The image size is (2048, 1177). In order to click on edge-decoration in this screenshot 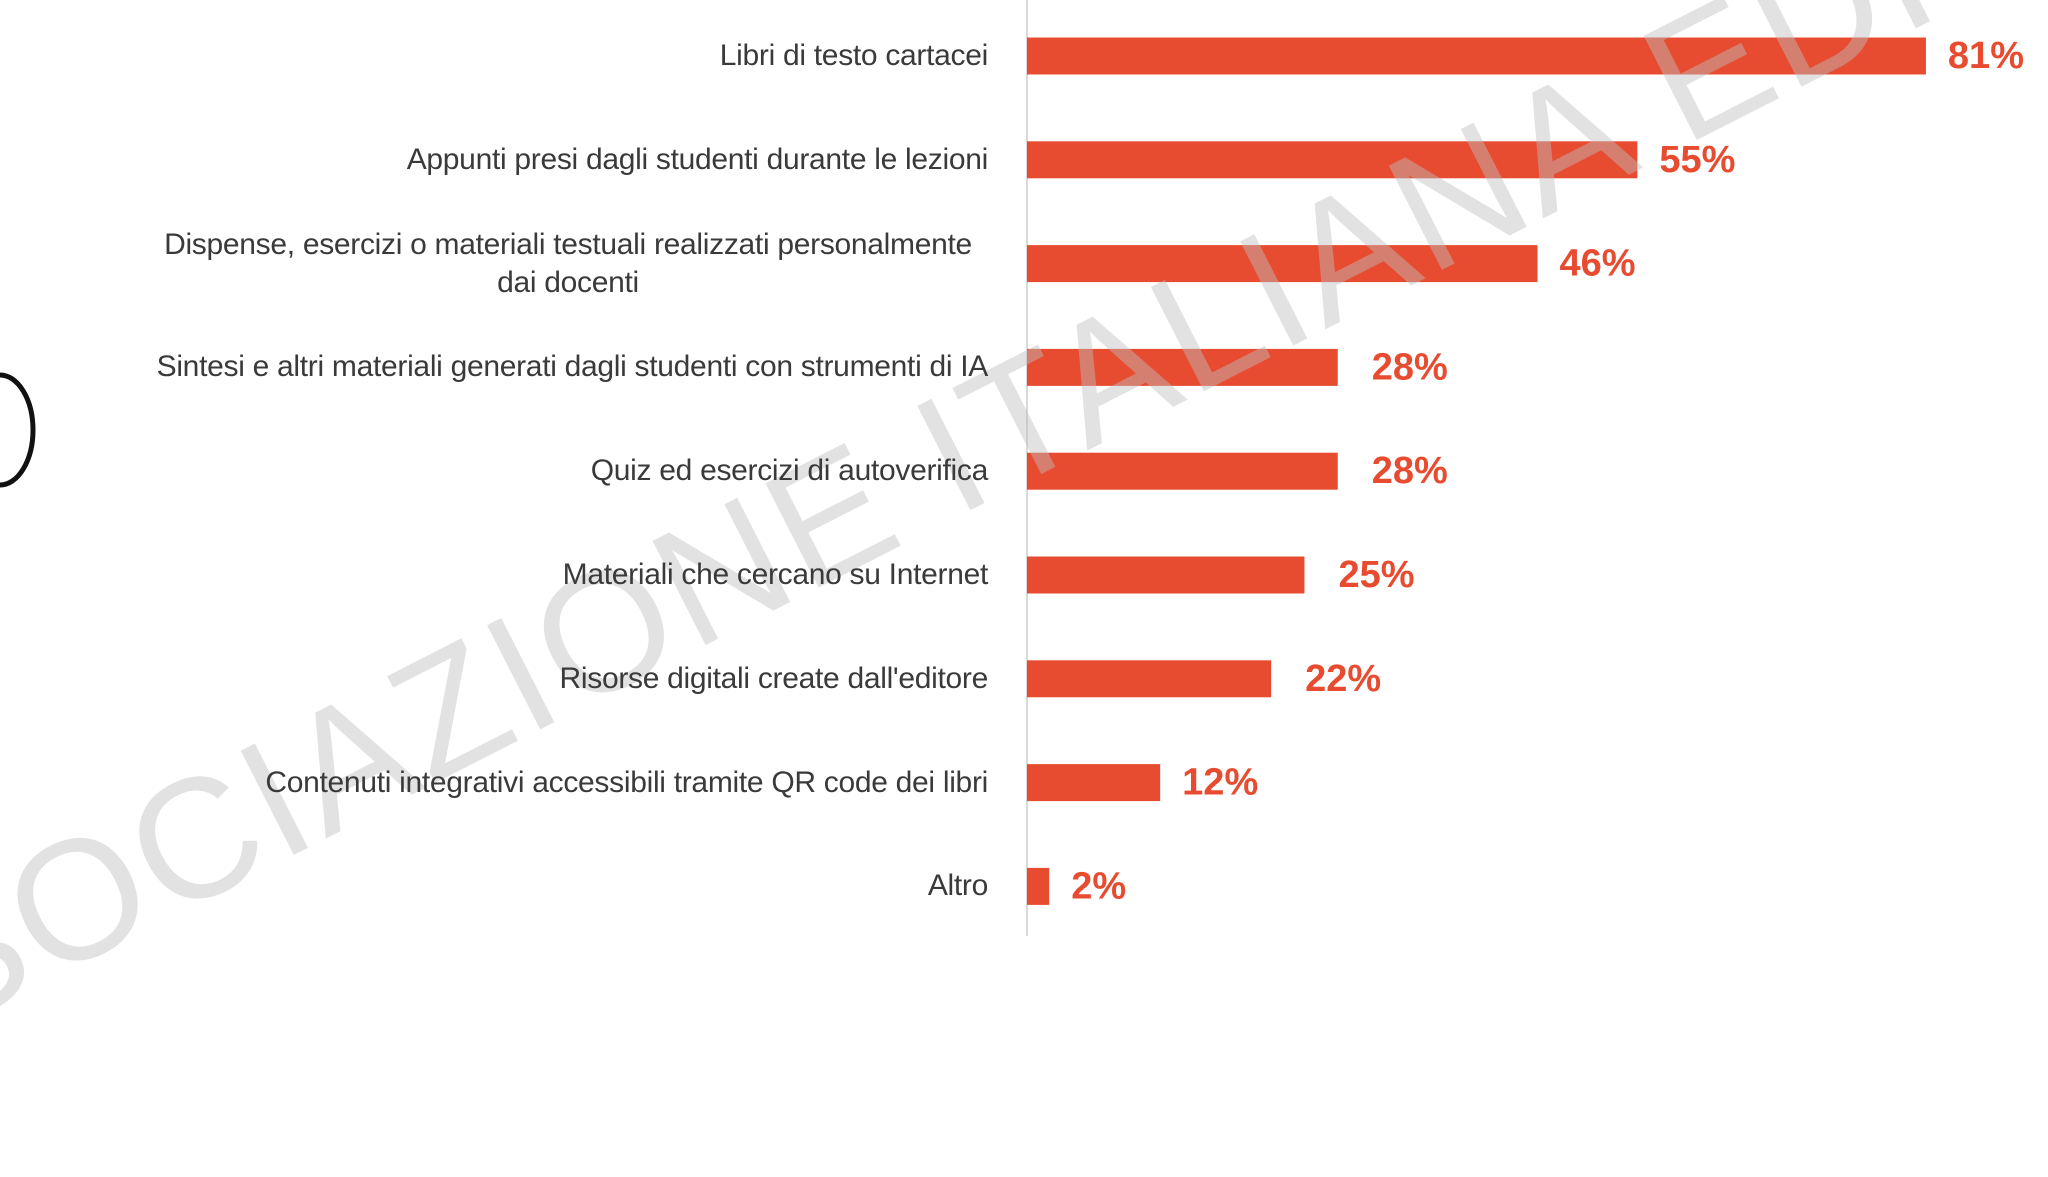, I will do `click(18, 430)`.